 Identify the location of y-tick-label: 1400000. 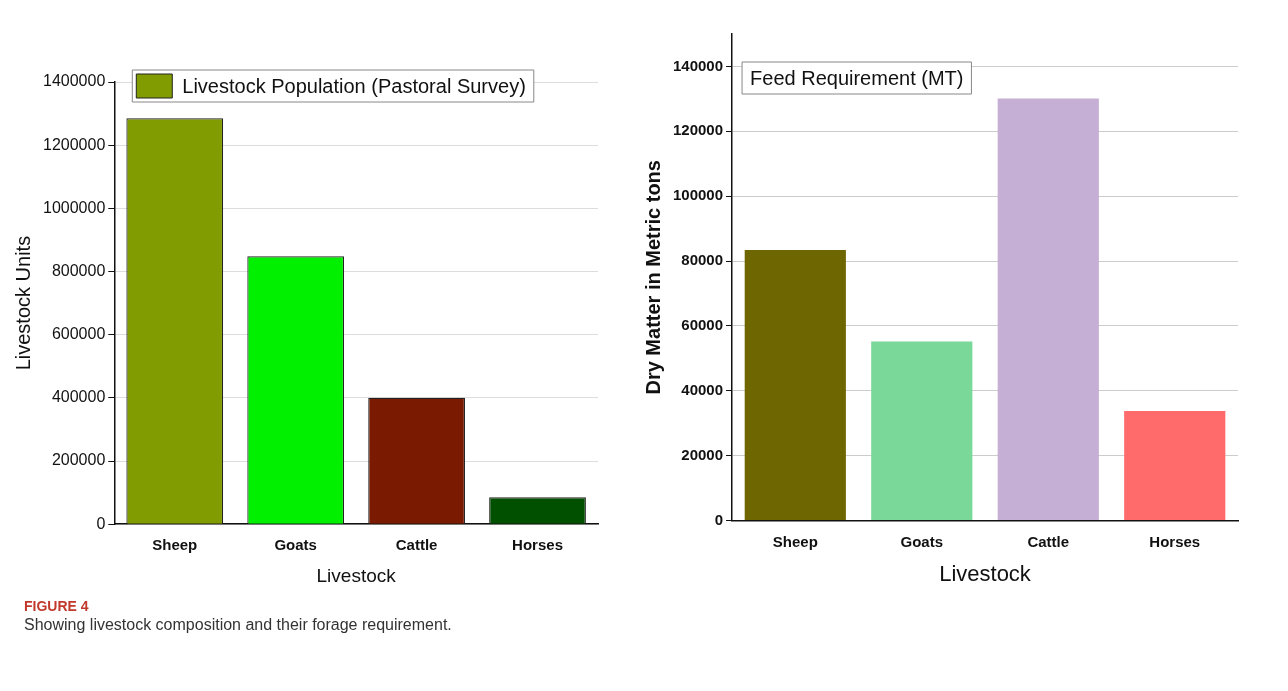
(74, 81).